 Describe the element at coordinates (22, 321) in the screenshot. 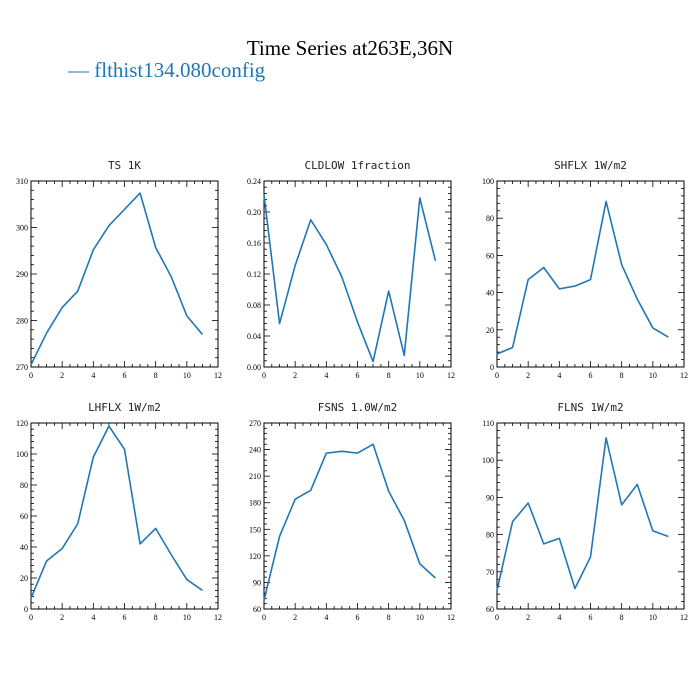

I see `y-tick-label: 280` at that location.